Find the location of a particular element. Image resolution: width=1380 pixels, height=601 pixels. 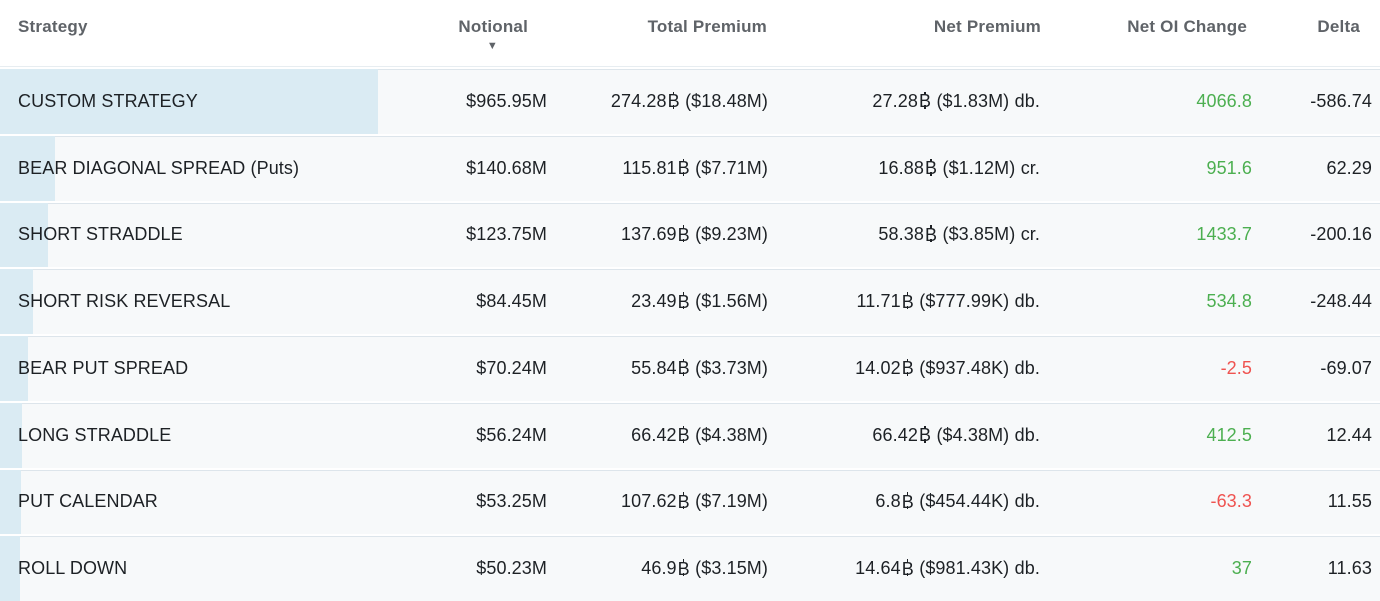

btc-amount: 137.69 is located at coordinates (649, 234).